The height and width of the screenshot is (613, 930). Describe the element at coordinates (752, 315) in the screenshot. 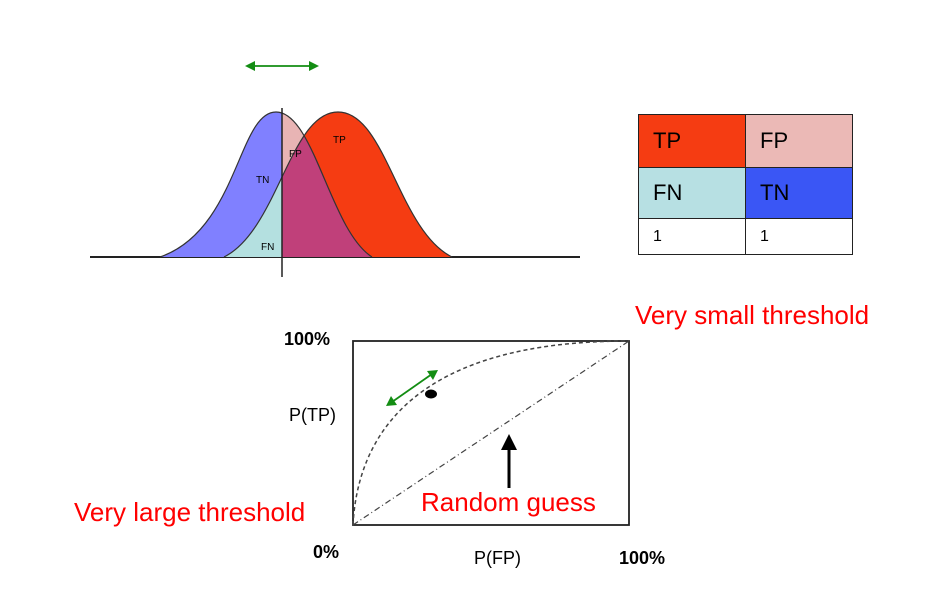

I see `small-threshold-annotation: Very small threshold` at that location.